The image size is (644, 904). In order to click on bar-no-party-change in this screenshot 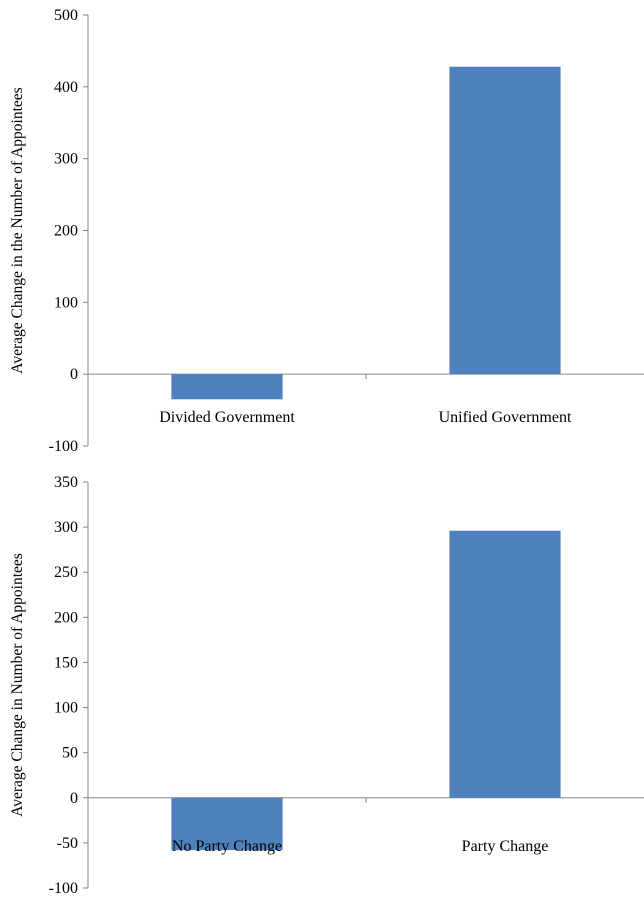, I will do `click(227, 824)`.